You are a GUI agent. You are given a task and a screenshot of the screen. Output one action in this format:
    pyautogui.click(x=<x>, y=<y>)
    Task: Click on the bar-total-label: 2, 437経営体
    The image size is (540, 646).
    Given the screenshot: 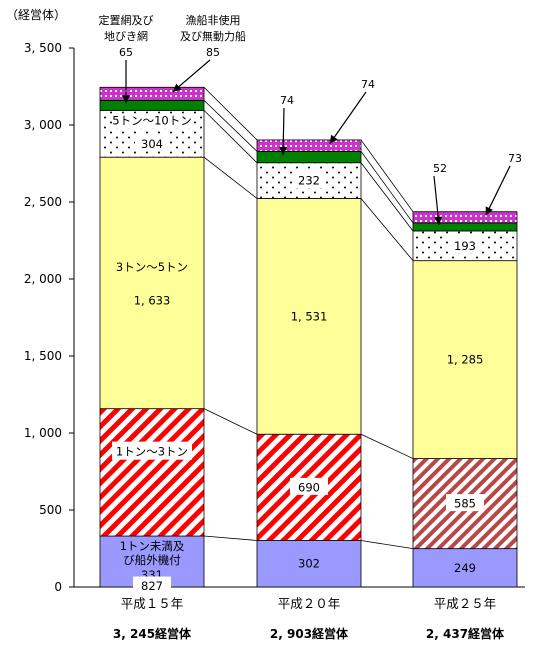 What is the action you would take?
    pyautogui.click(x=465, y=633)
    